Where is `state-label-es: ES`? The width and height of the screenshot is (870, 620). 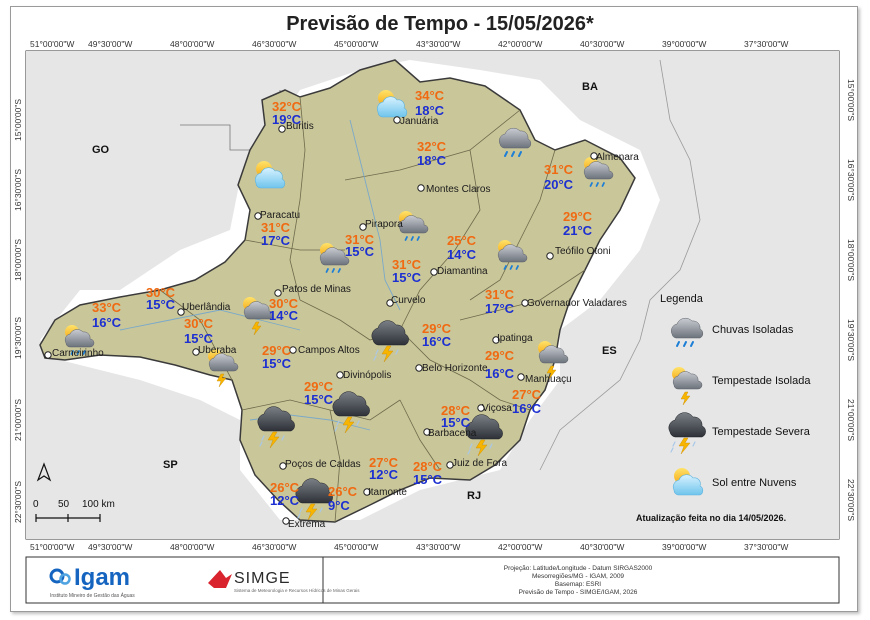
state-label-es: ES is located at coordinates (609, 351).